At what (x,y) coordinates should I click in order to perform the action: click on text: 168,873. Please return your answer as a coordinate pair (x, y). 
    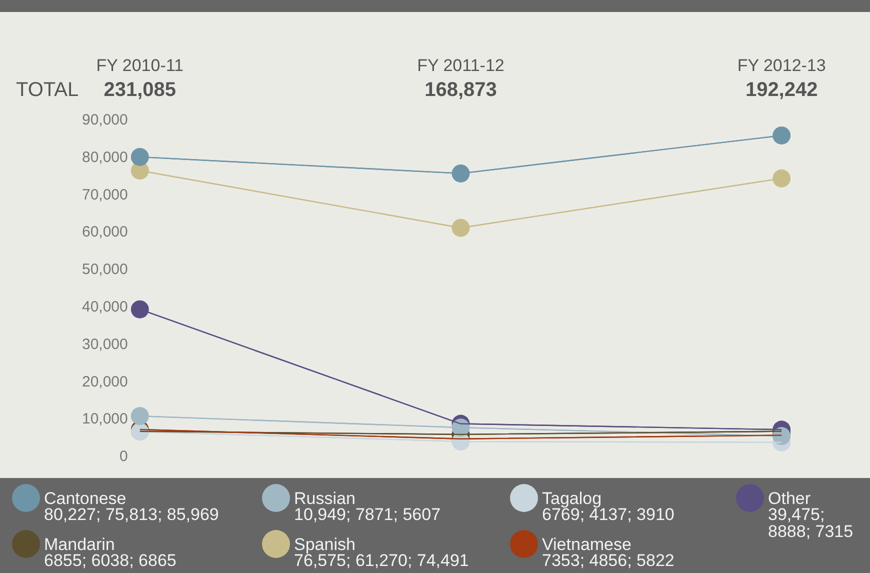
    Looking at the image, I should click on (460, 89).